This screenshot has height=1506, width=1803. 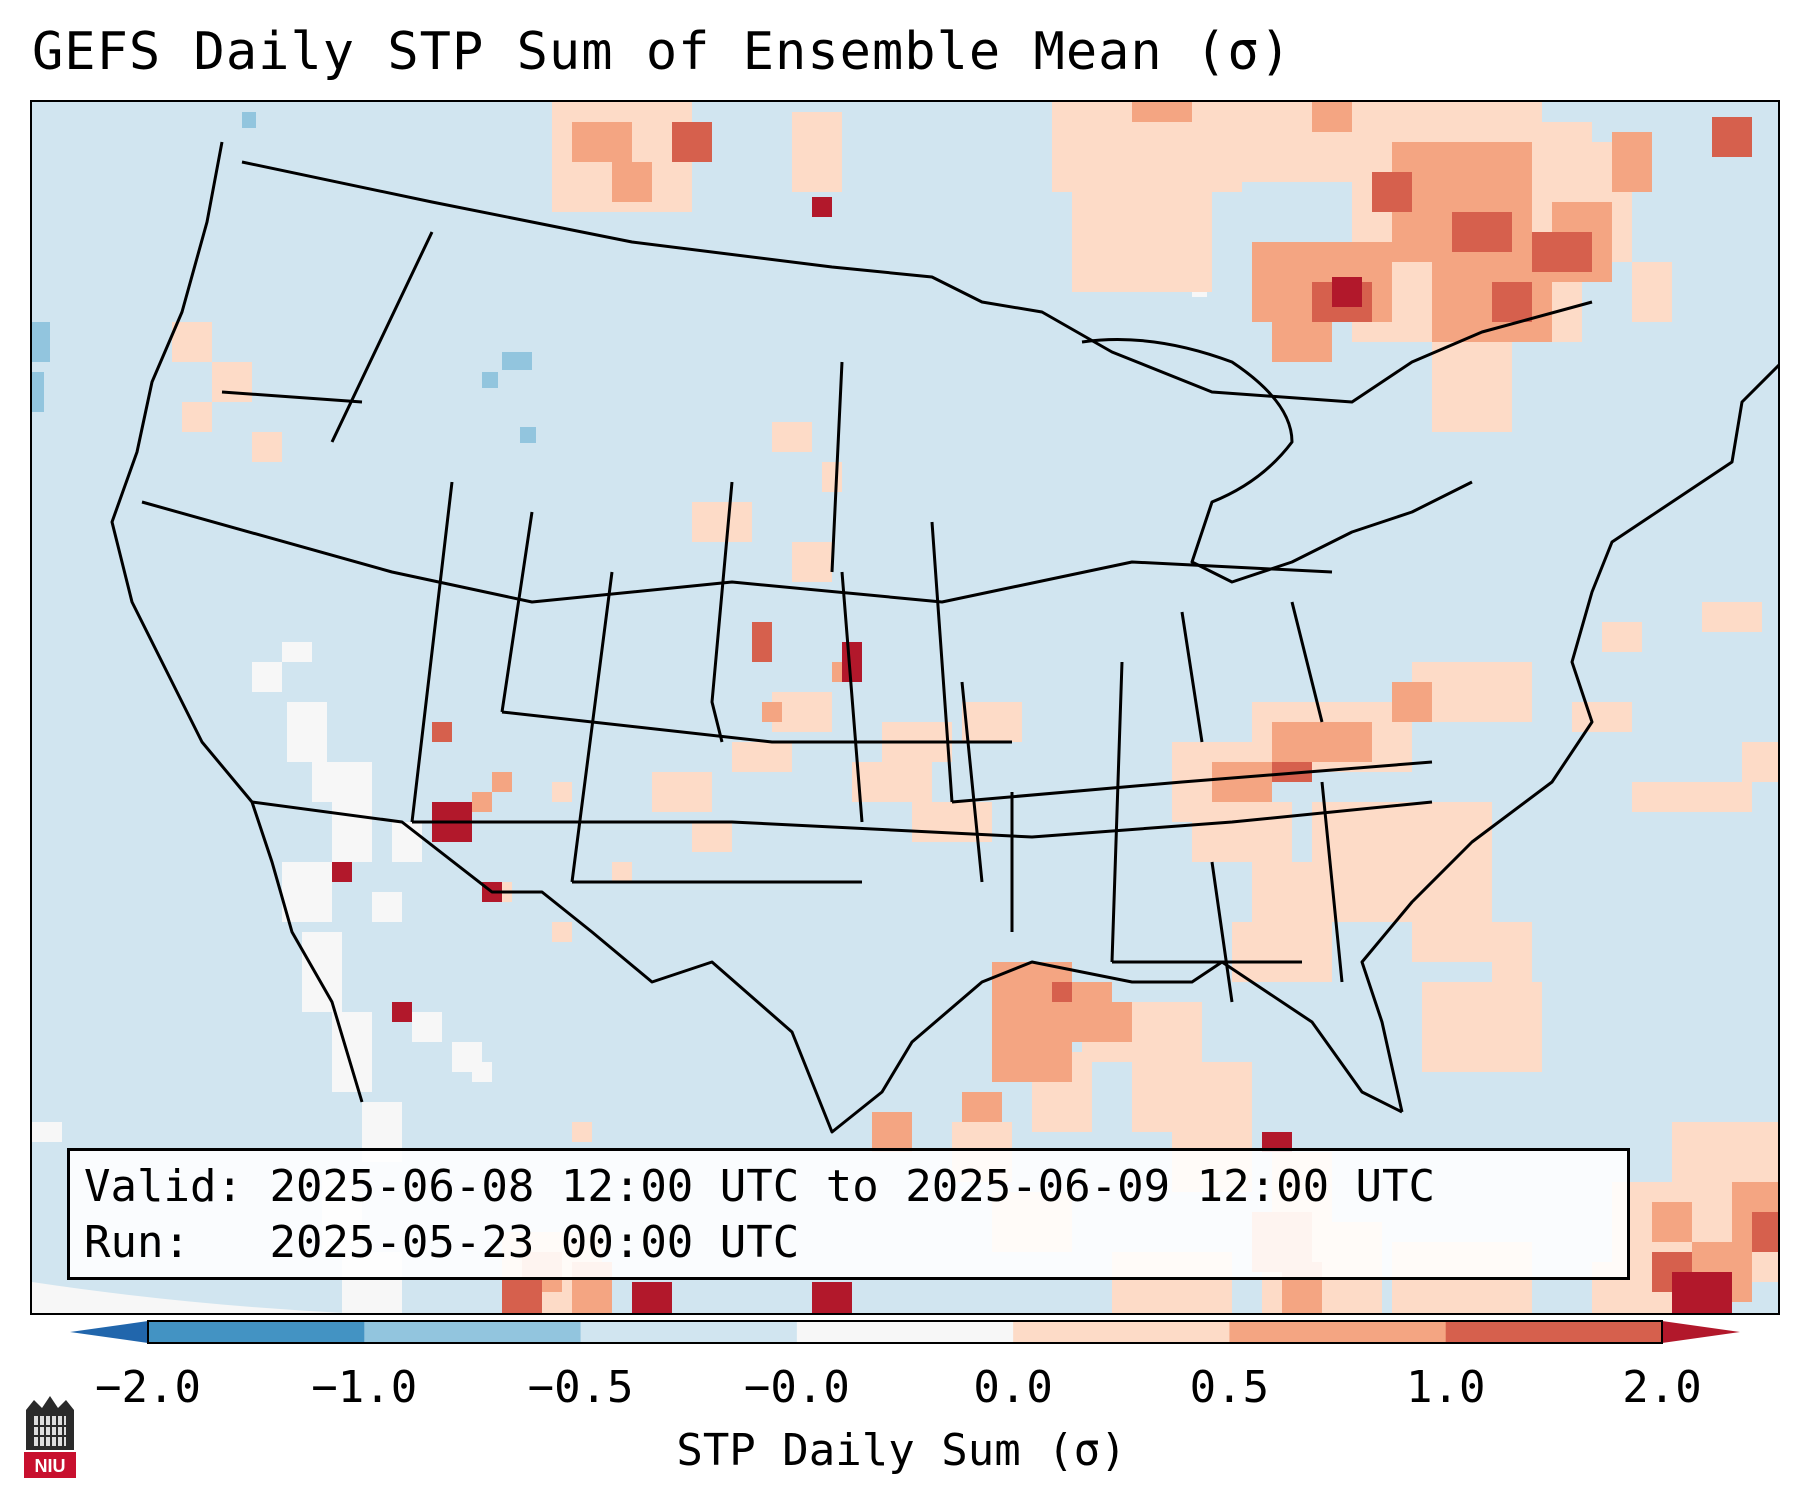 What do you see at coordinates (148, 1387) in the screenshot?
I see `colorbar-tick-label: −2.0` at bounding box center [148, 1387].